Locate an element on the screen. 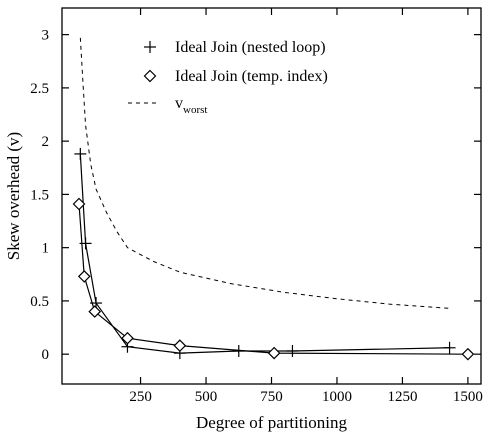  y-tick-label: 1 is located at coordinates (46, 249).